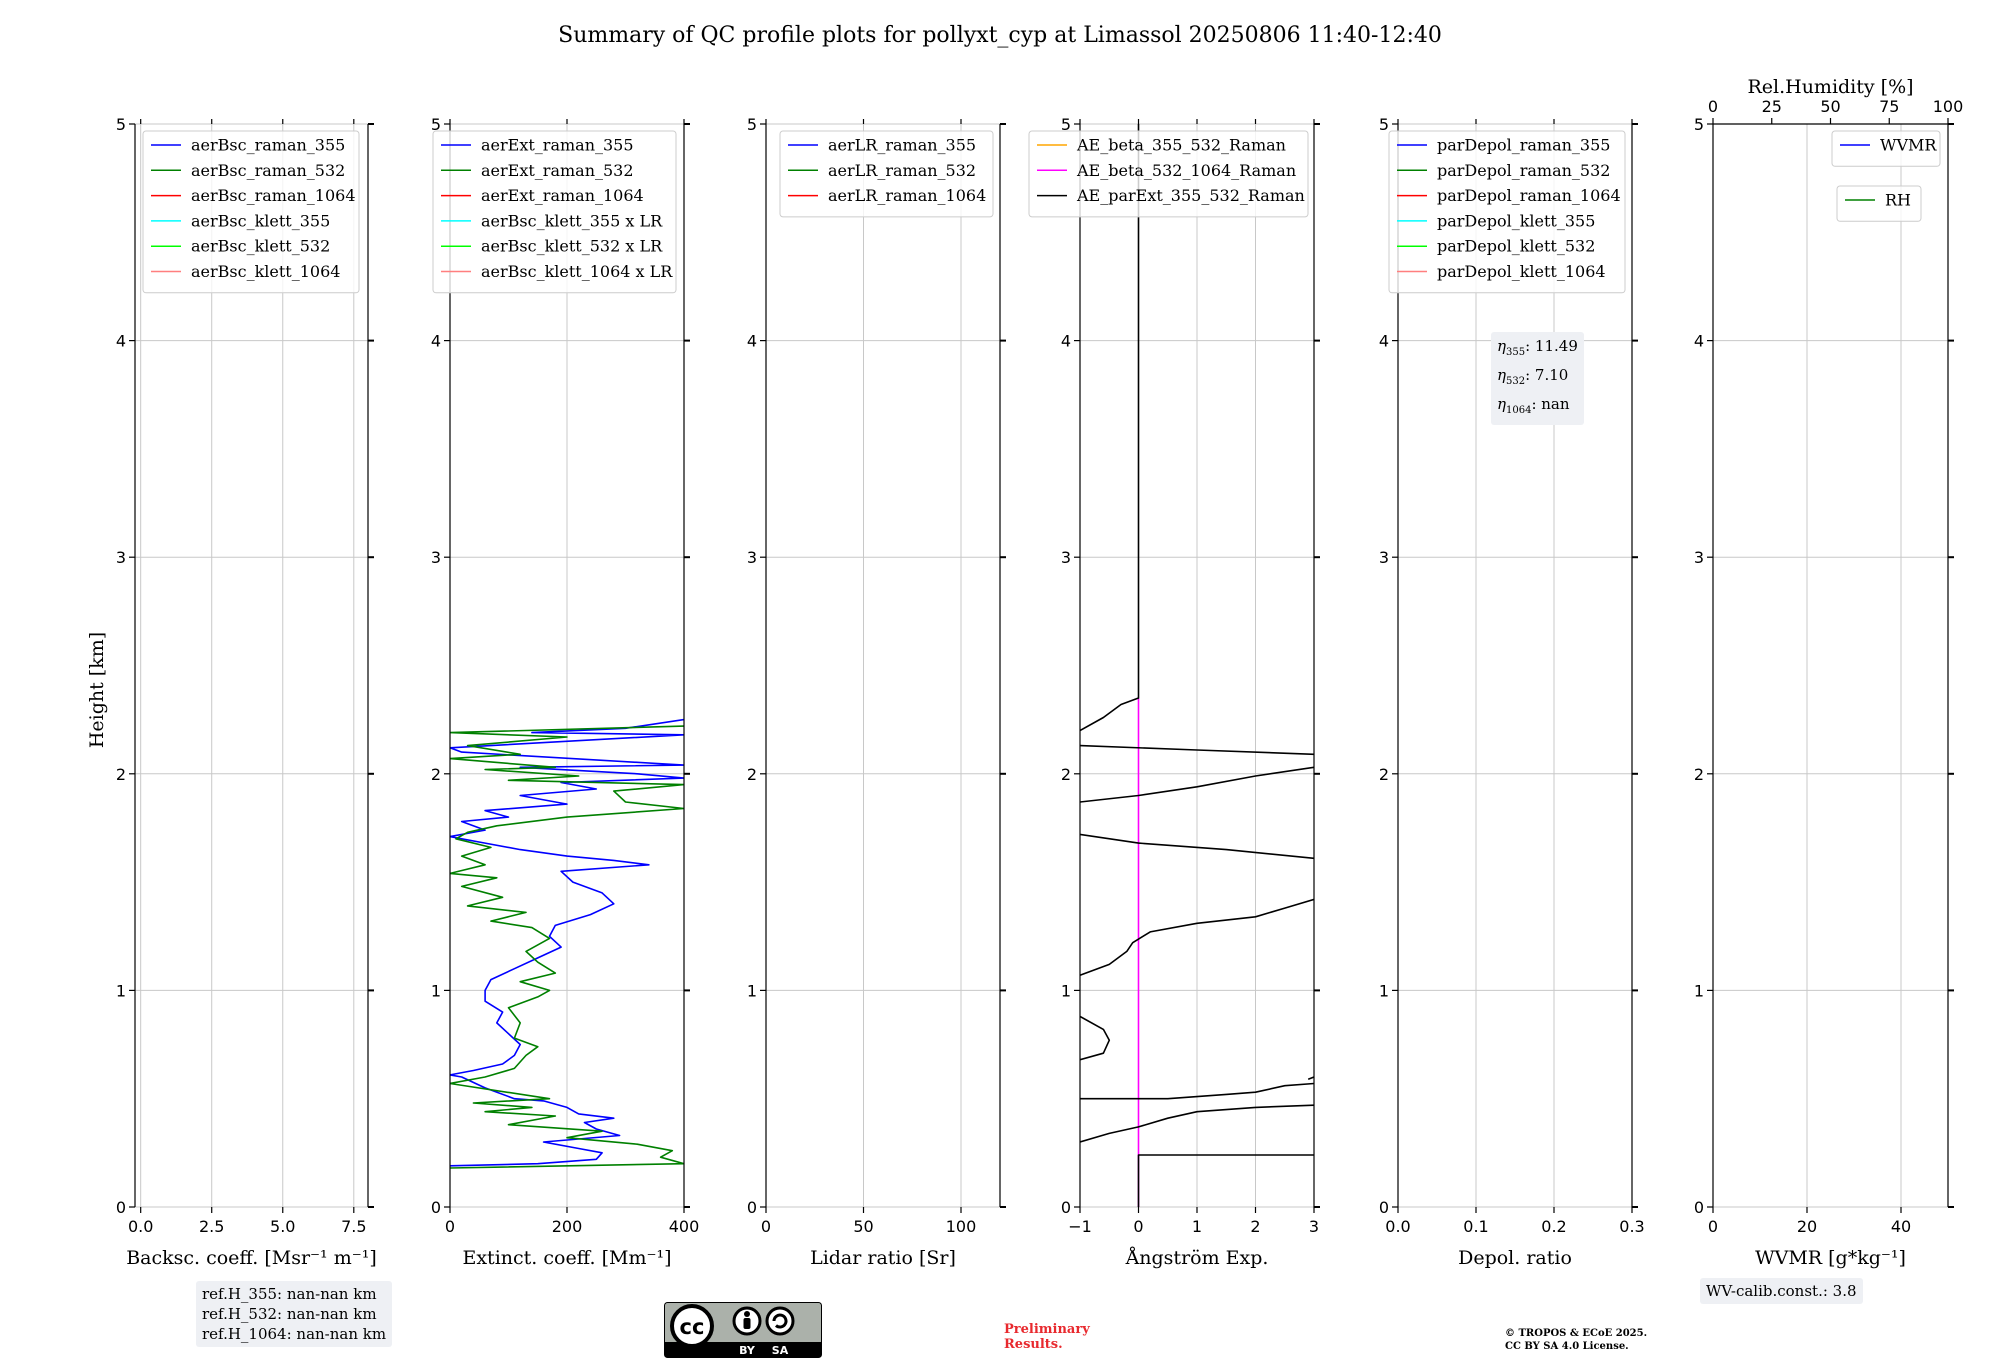  Describe the element at coordinates (1781, 1291) in the screenshot. I see `wv-calib-box: WV-calib.const.: 3.8` at that location.